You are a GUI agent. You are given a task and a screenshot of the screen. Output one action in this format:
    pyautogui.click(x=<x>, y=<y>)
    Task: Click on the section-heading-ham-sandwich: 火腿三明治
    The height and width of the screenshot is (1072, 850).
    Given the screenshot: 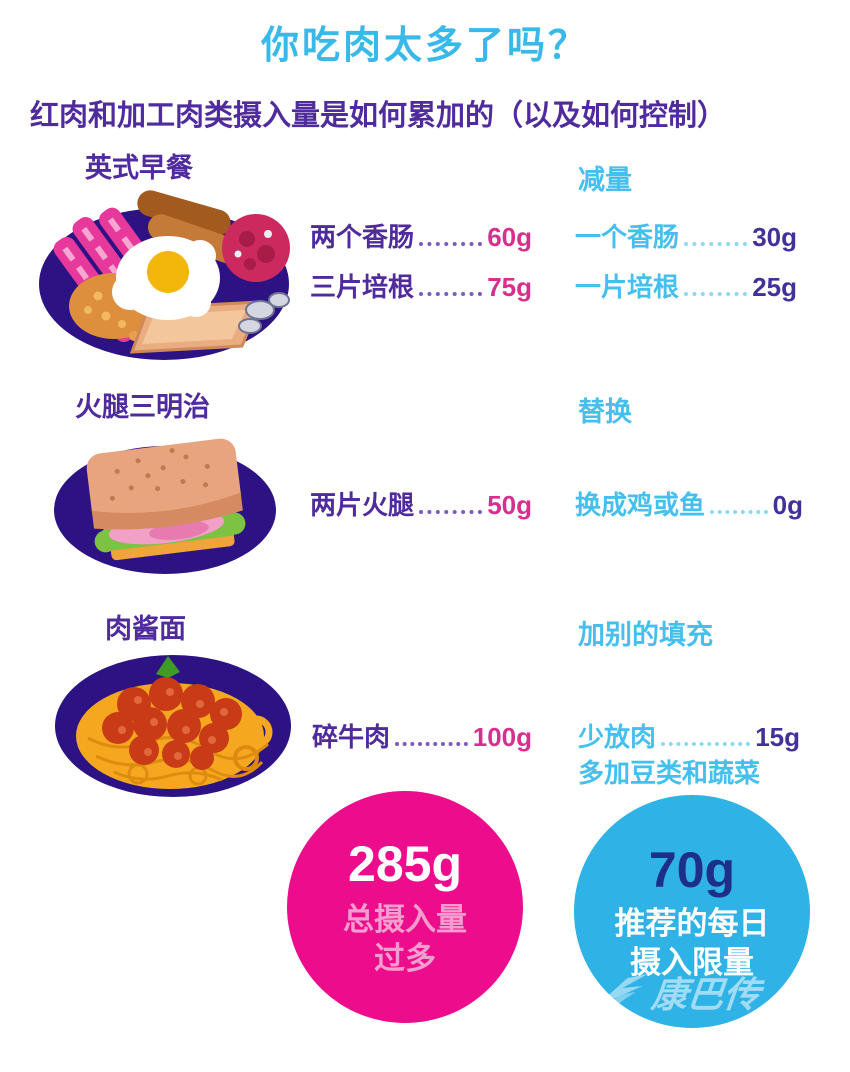 What is the action you would take?
    pyautogui.click(x=142, y=407)
    